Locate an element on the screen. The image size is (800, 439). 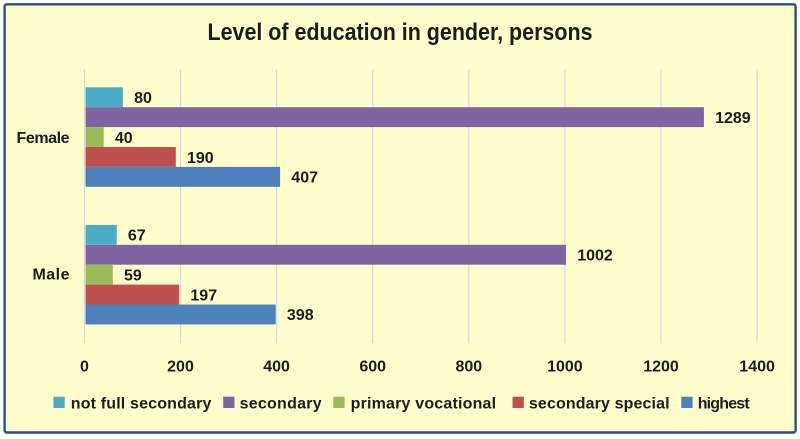
svg-text: 398 is located at coordinates (300, 315).